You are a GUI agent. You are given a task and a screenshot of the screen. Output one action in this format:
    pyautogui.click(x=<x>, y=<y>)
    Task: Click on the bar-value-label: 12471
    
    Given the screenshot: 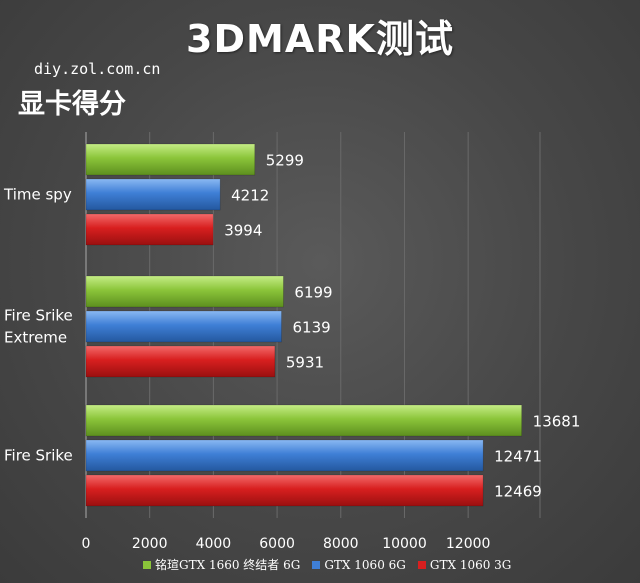 What is the action you would take?
    pyautogui.click(x=518, y=457)
    